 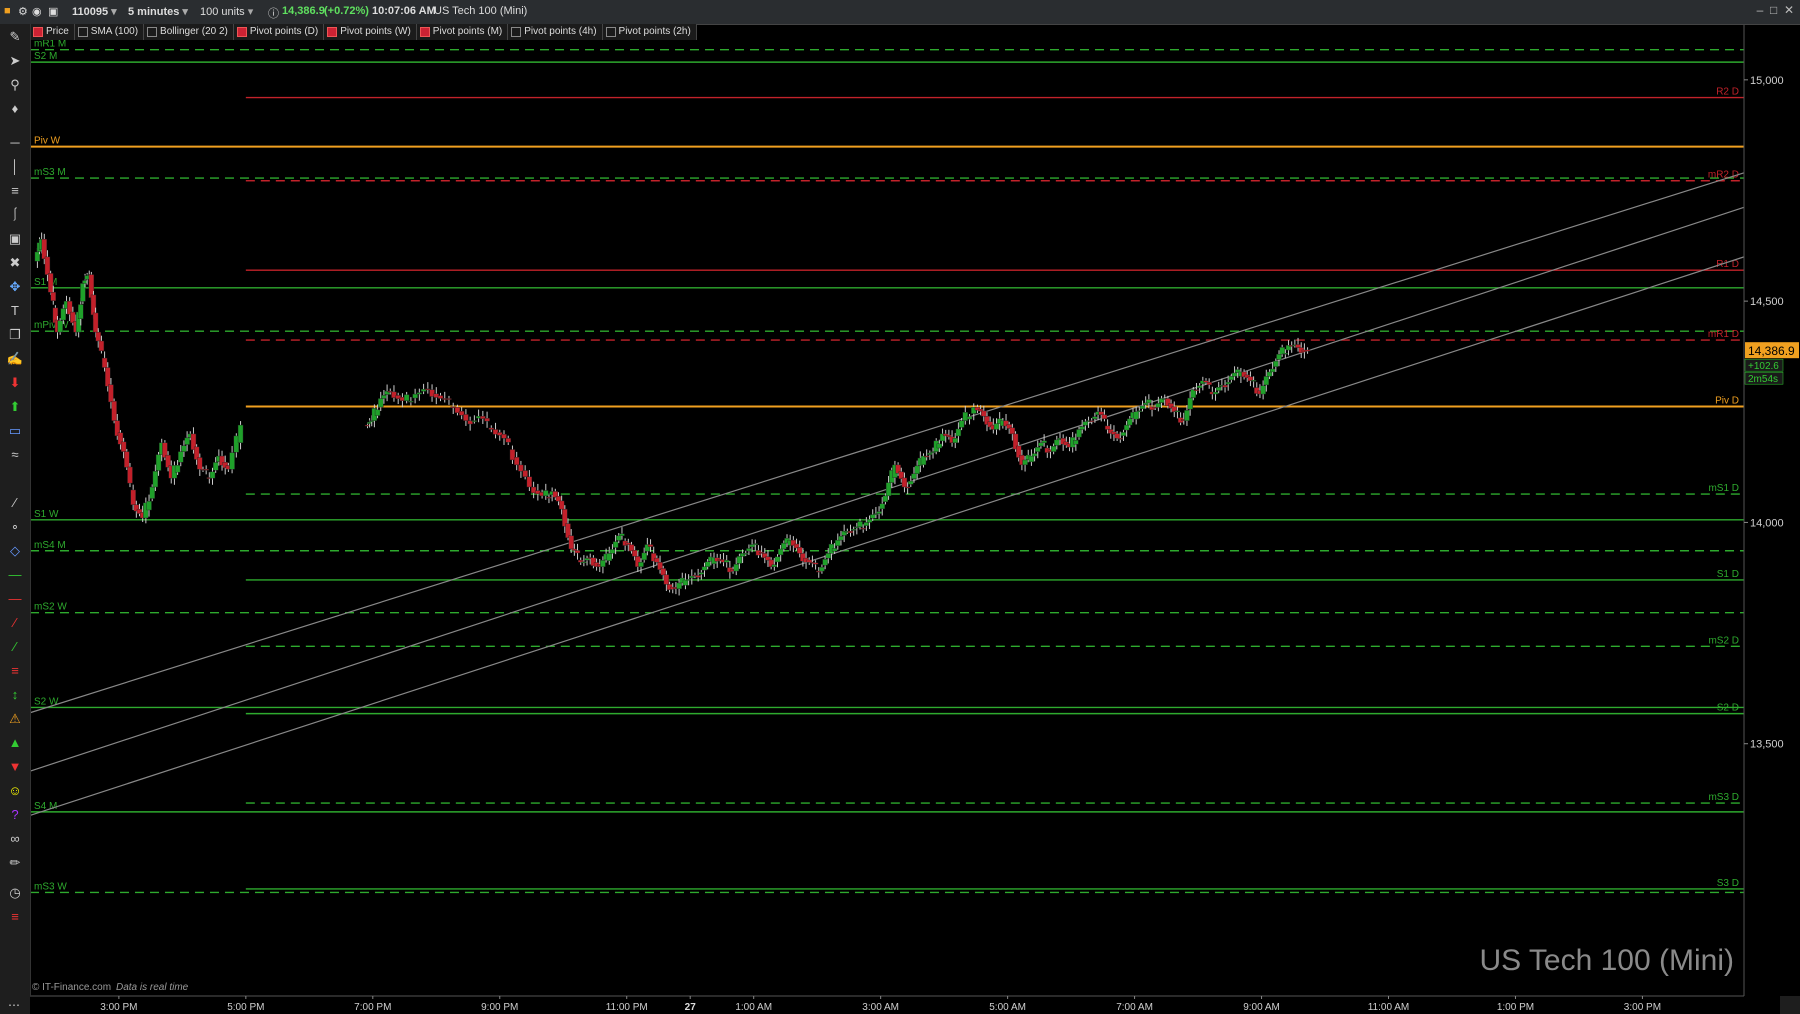 What do you see at coordinates (189, 32) in the screenshot?
I see `indicator-bollinger: Bollinger (20 2)` at bounding box center [189, 32].